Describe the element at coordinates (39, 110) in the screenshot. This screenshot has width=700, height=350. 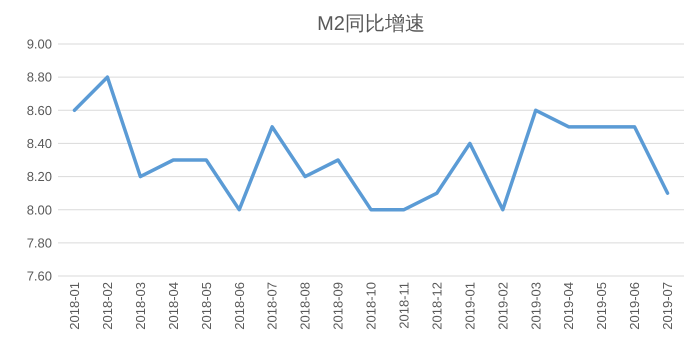
I see `y-tick-label: 8.60` at that location.